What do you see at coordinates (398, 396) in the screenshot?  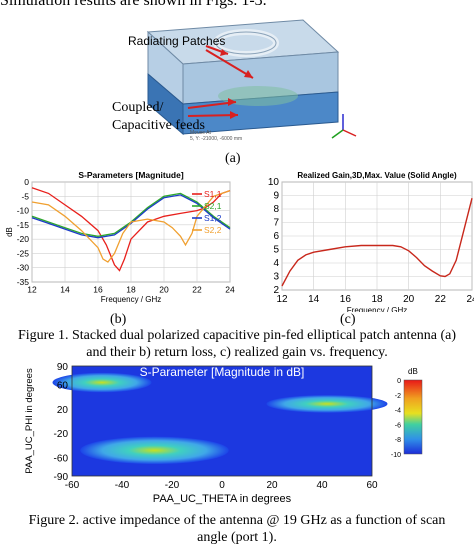 I see `colorbar-tick: -2` at bounding box center [398, 396].